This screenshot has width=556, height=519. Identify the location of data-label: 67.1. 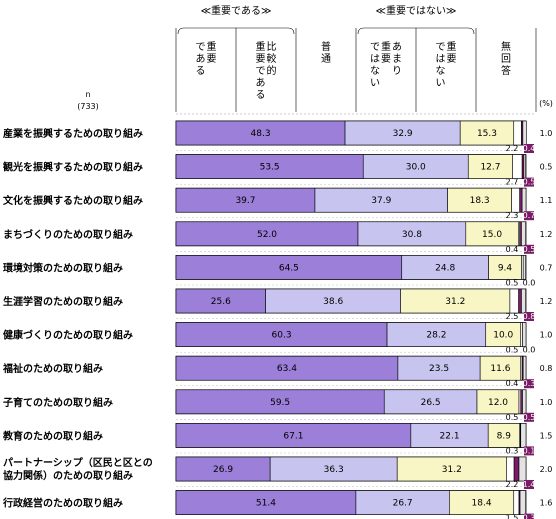
(293, 436).